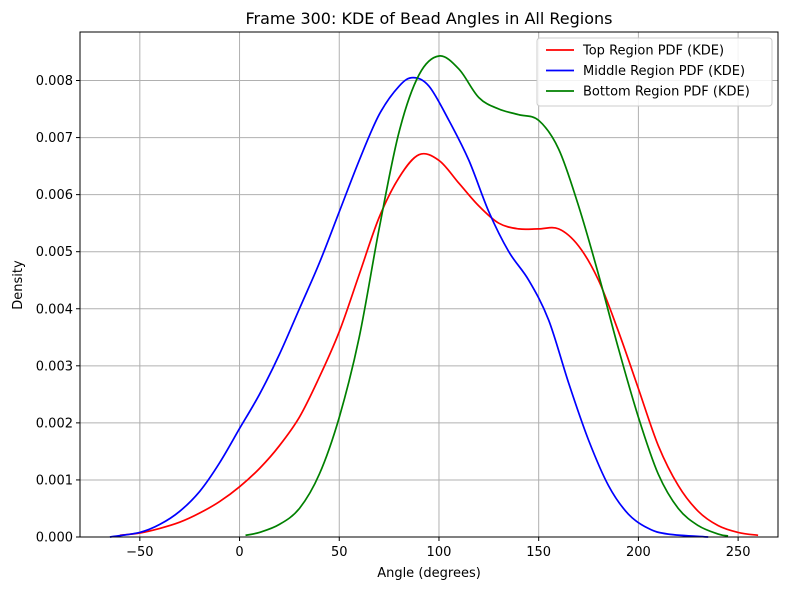  What do you see at coordinates (54, 538) in the screenshot?
I see `y-tick-label: 0.000` at bounding box center [54, 538].